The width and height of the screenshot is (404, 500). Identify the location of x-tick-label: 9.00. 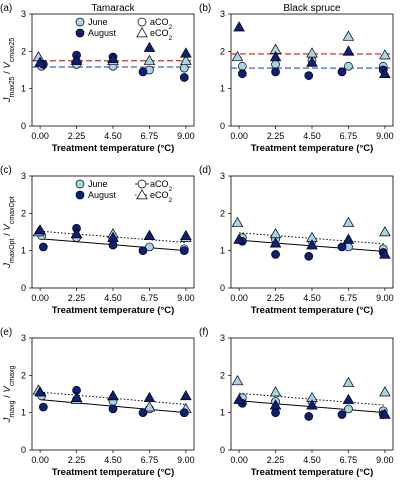
(186, 460).